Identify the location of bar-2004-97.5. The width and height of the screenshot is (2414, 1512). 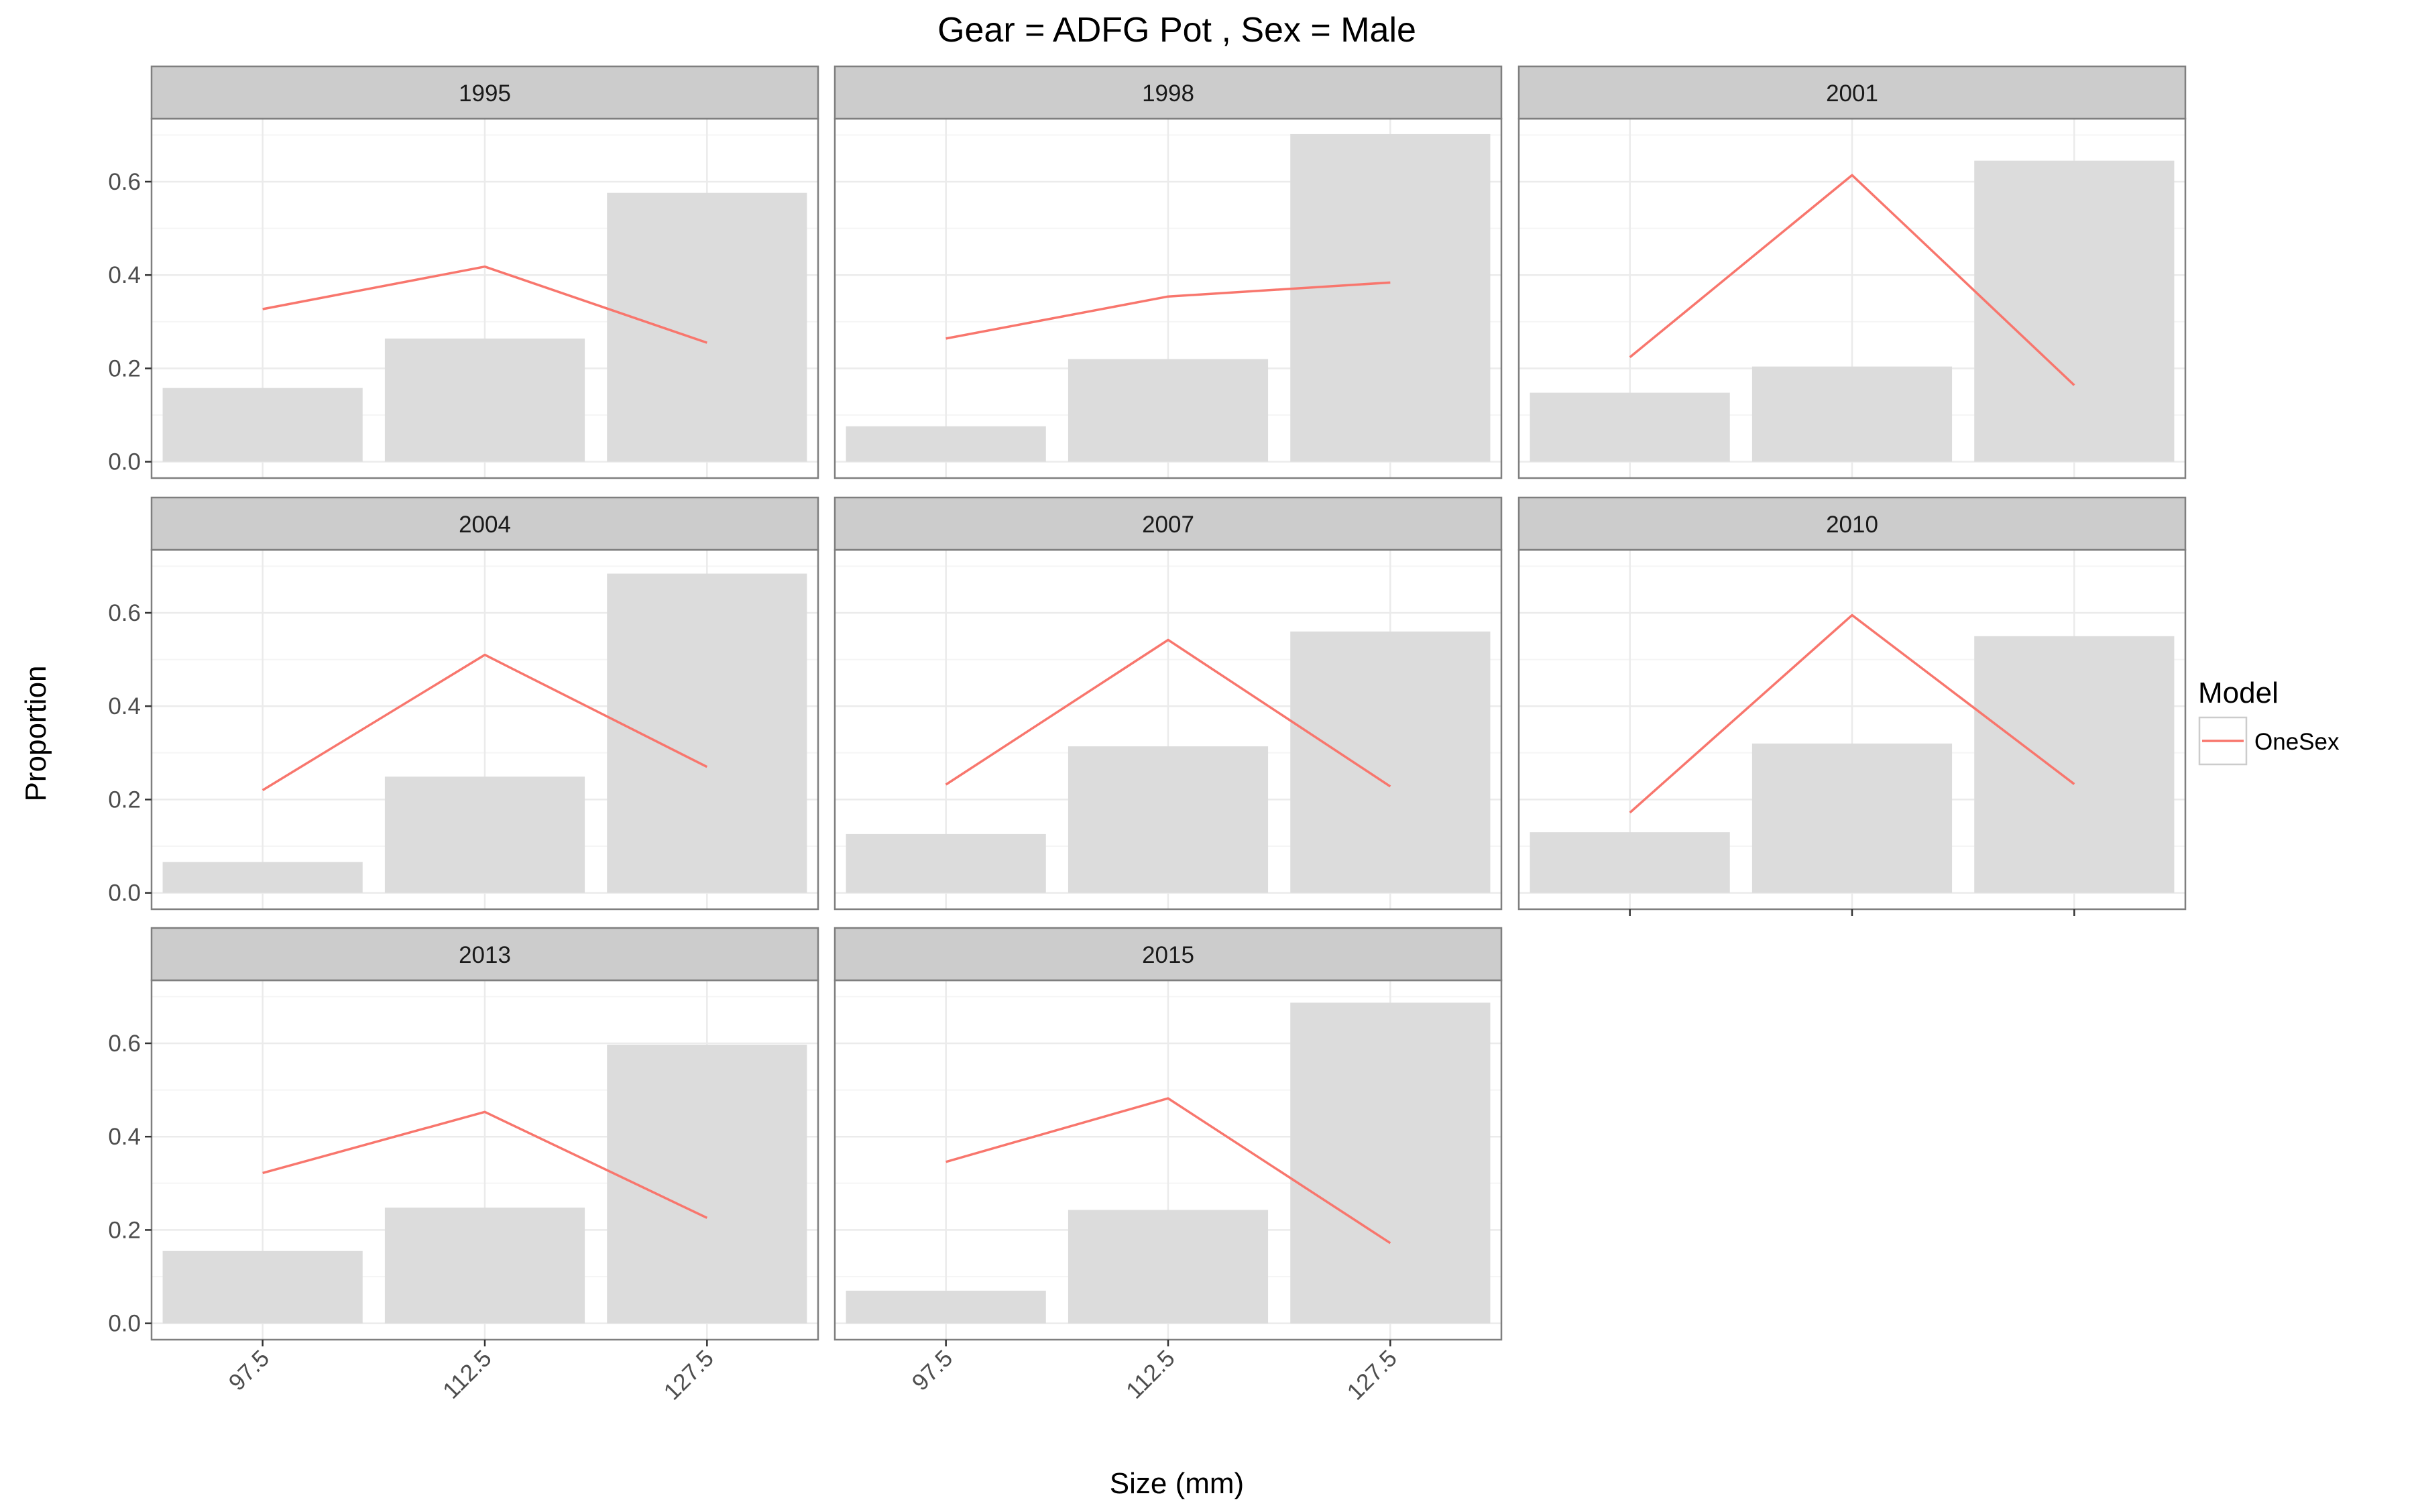
(263, 878).